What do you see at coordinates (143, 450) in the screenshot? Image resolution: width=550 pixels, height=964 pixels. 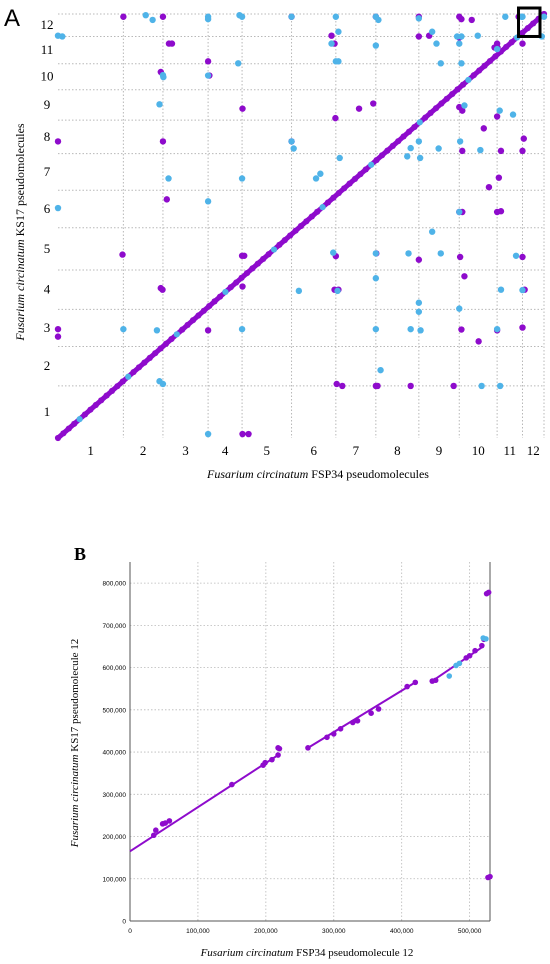 I see `x-chromosome-label: 2` at bounding box center [143, 450].